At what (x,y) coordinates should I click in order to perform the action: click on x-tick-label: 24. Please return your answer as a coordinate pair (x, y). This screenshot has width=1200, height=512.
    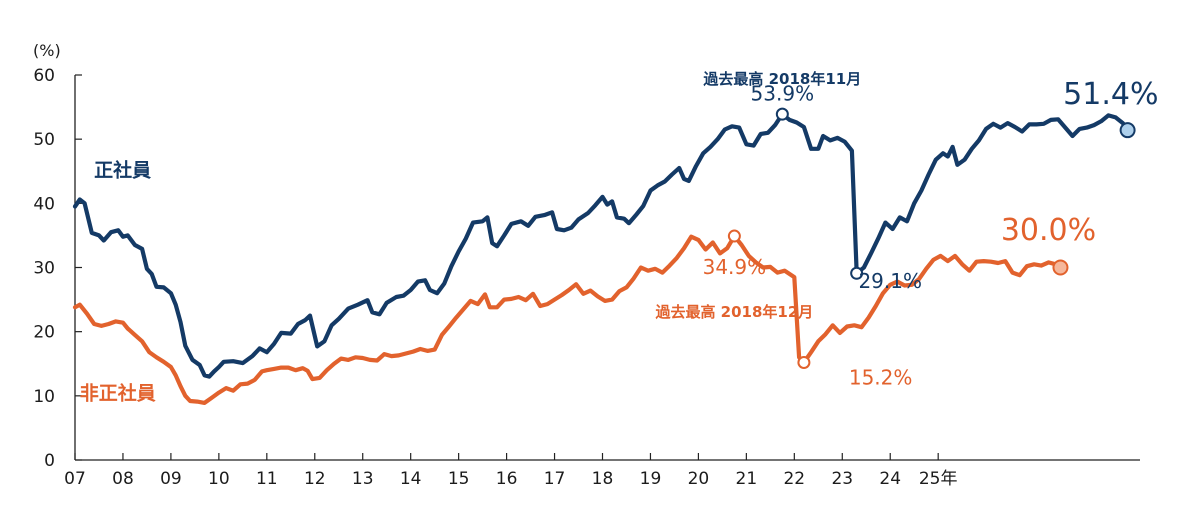
    Looking at the image, I should click on (890, 479).